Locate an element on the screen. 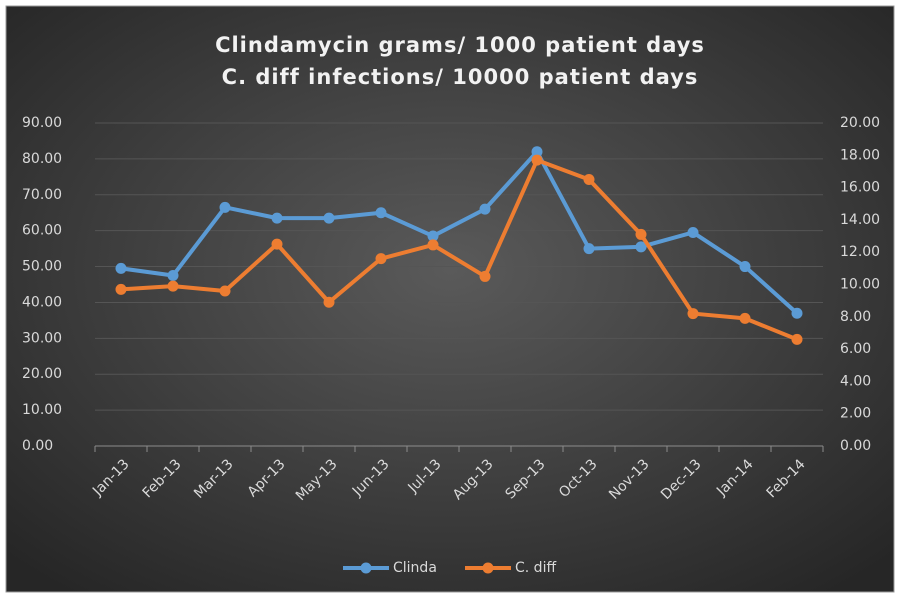  legend-label: C. diff is located at coordinates (535, 568).